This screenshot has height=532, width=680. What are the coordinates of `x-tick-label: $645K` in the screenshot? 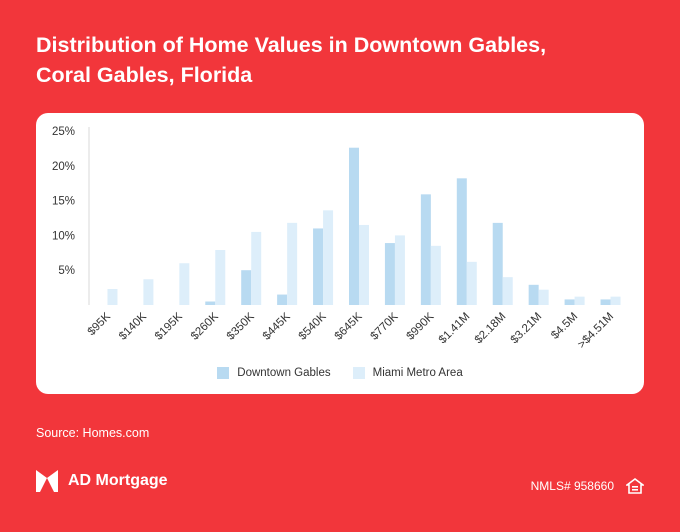 It's located at (349, 326).